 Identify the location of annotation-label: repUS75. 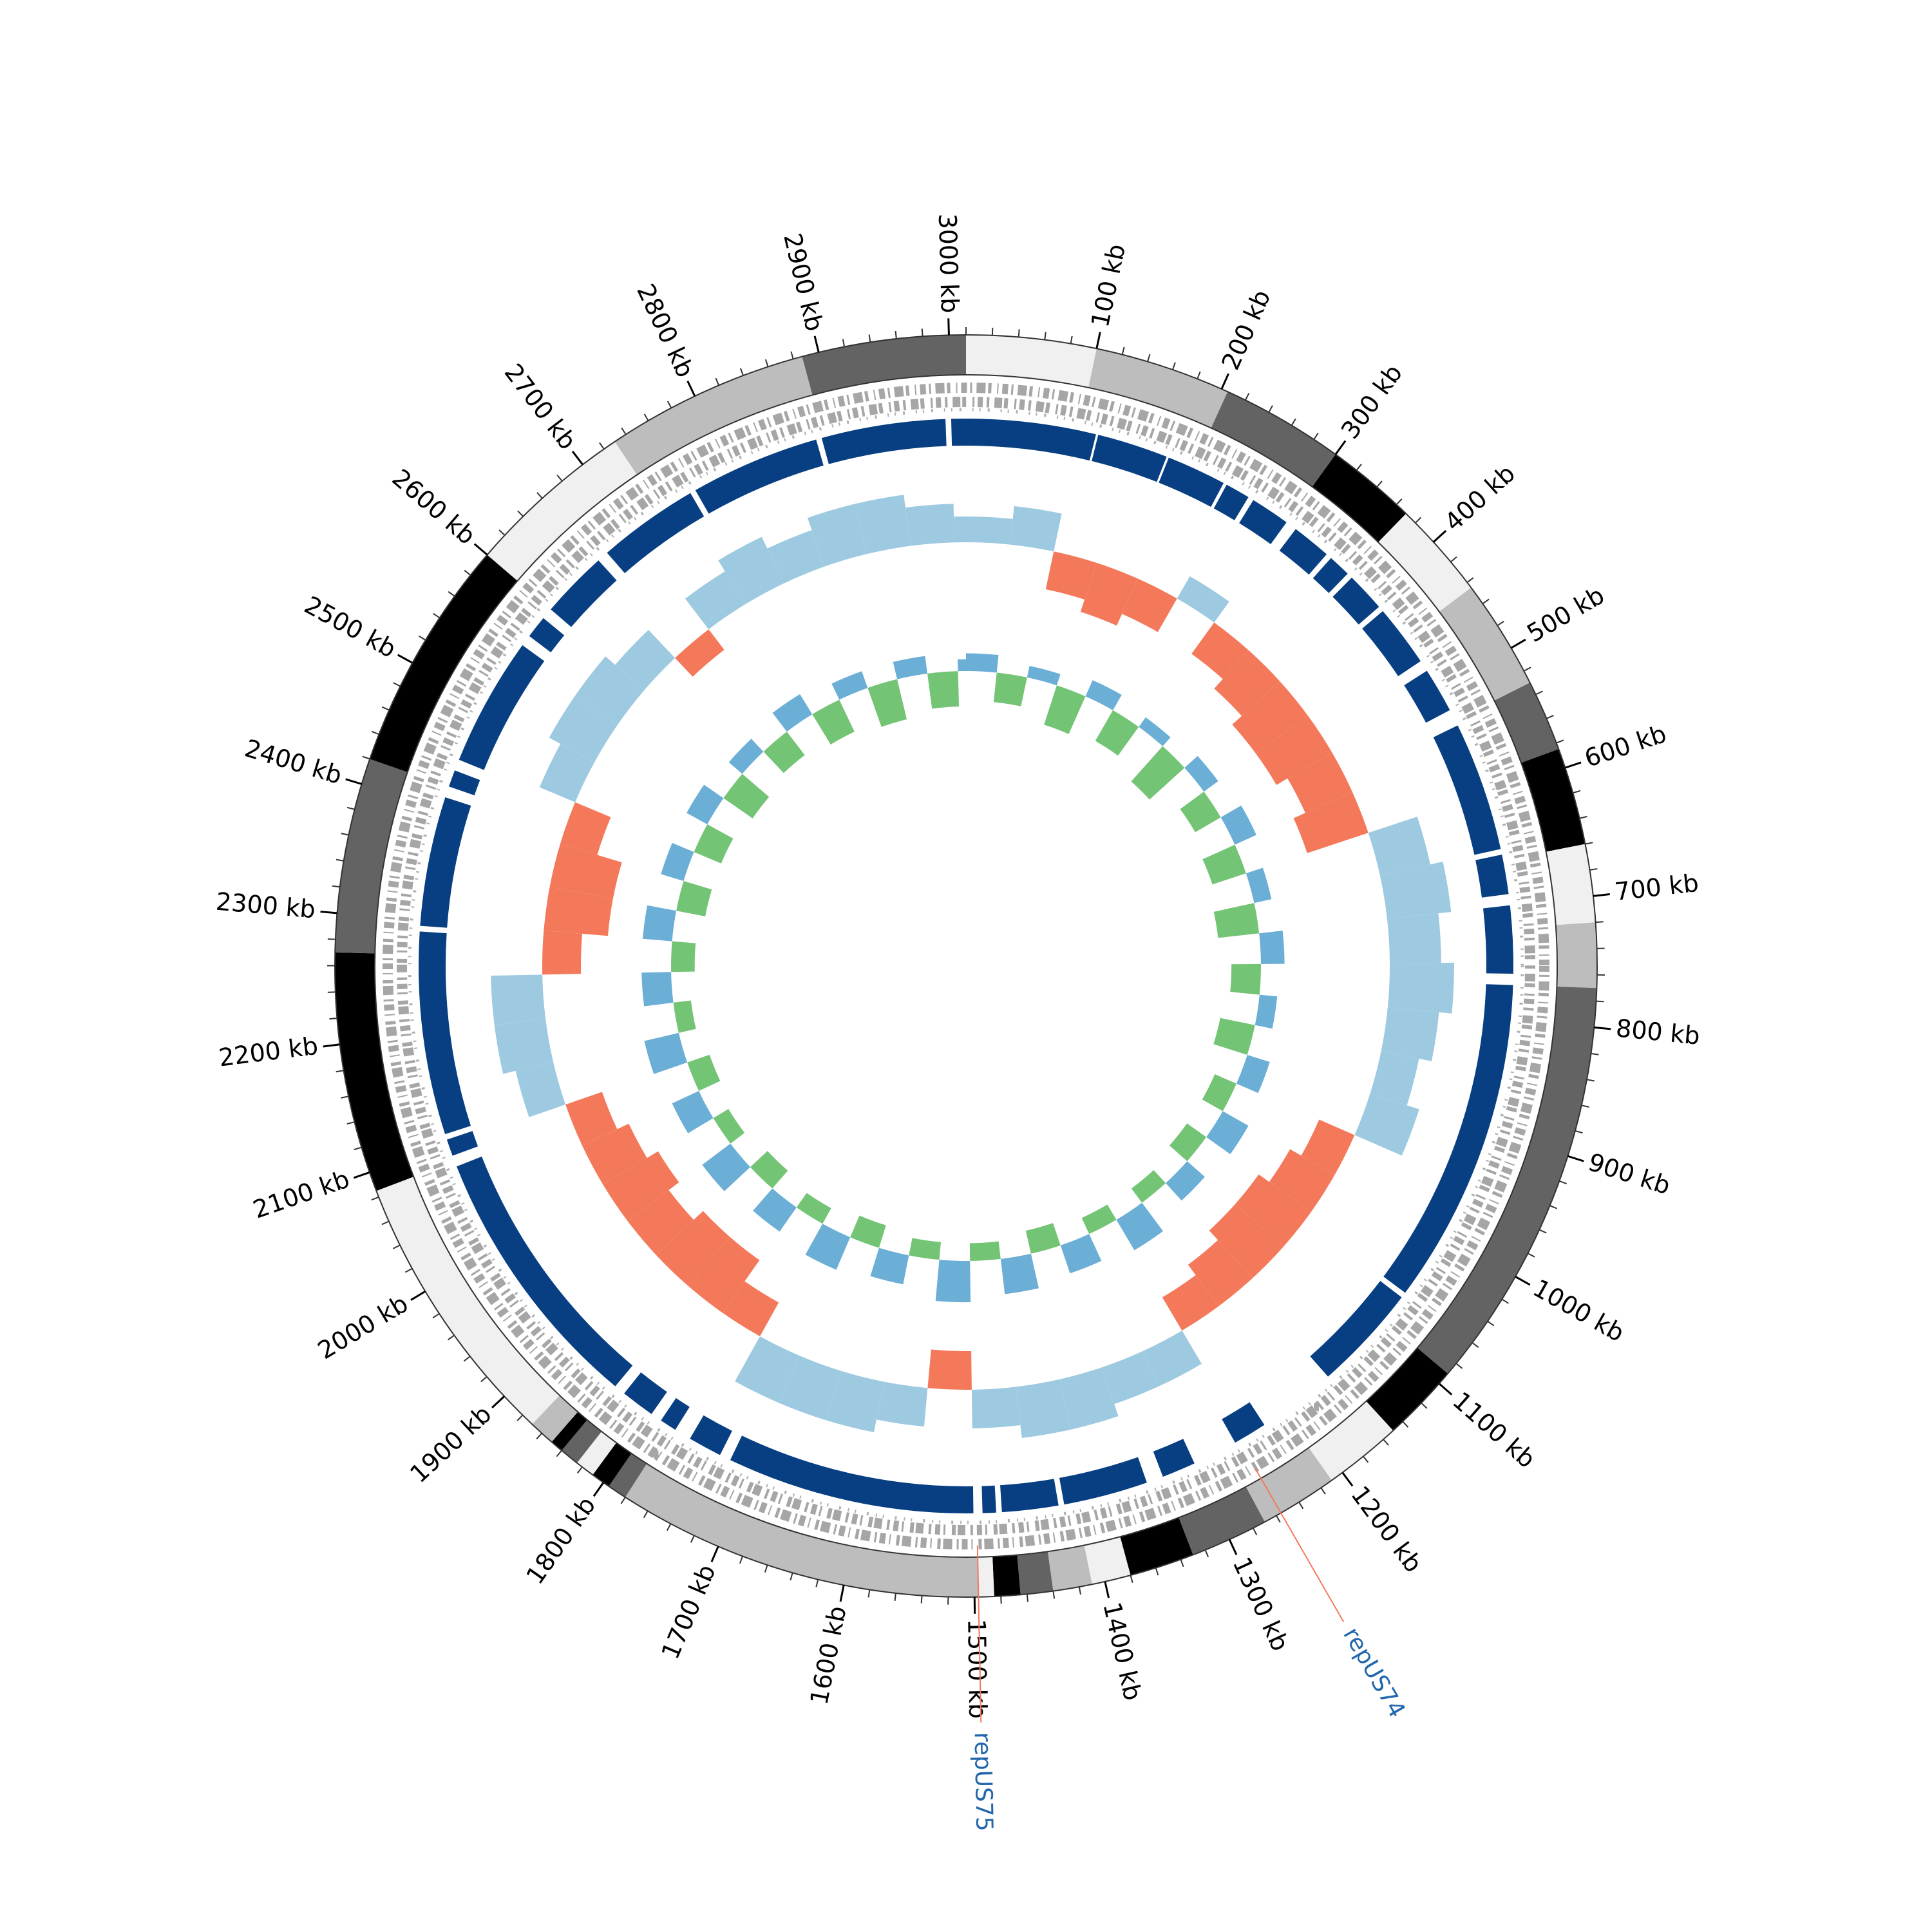
(983, 1782).